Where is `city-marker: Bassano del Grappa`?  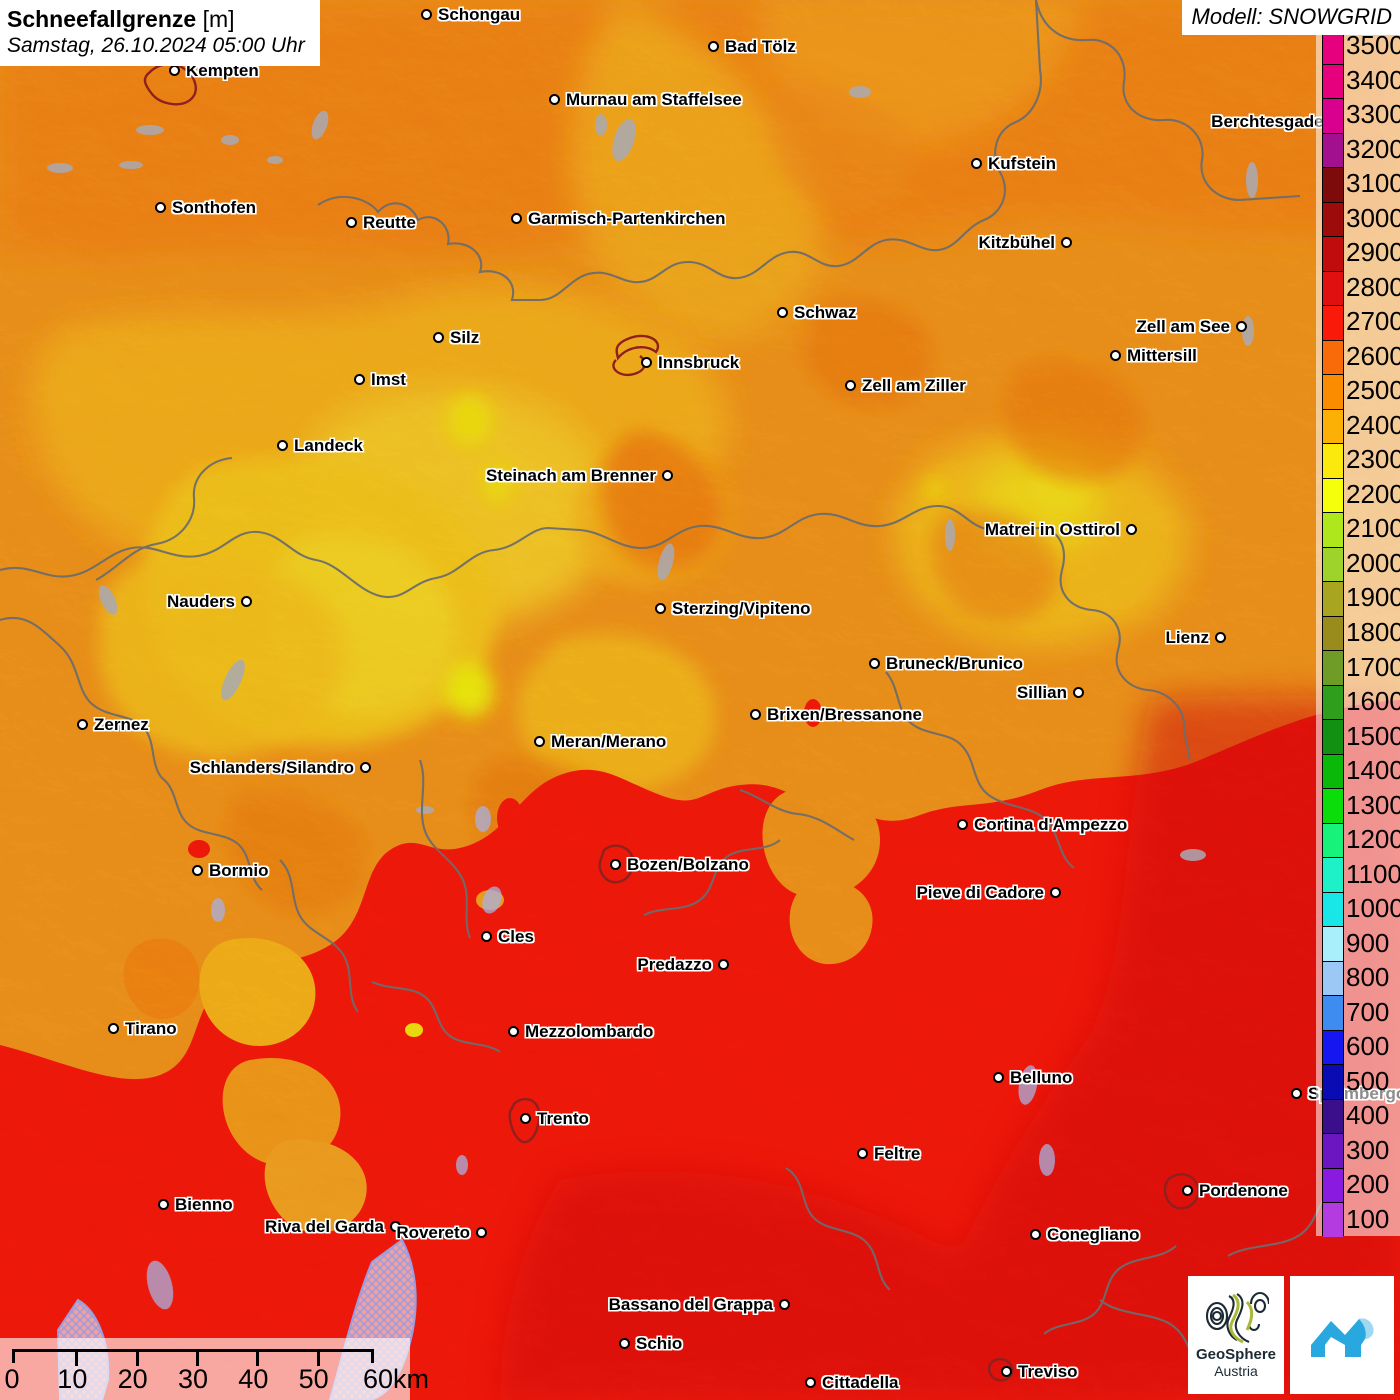 city-marker: Bassano del Grappa is located at coordinates (699, 1304).